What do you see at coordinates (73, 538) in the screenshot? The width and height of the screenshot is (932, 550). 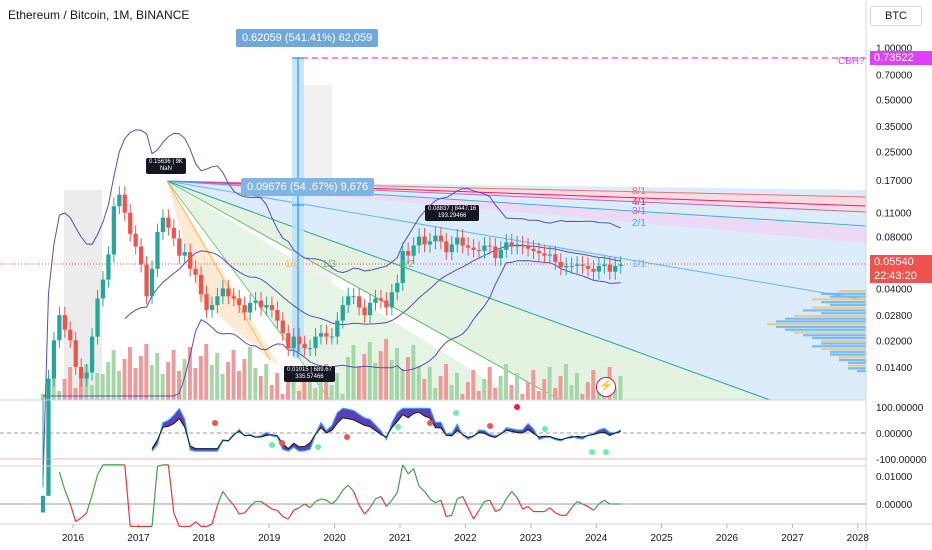 I see `x-tick-label: 2016` at bounding box center [73, 538].